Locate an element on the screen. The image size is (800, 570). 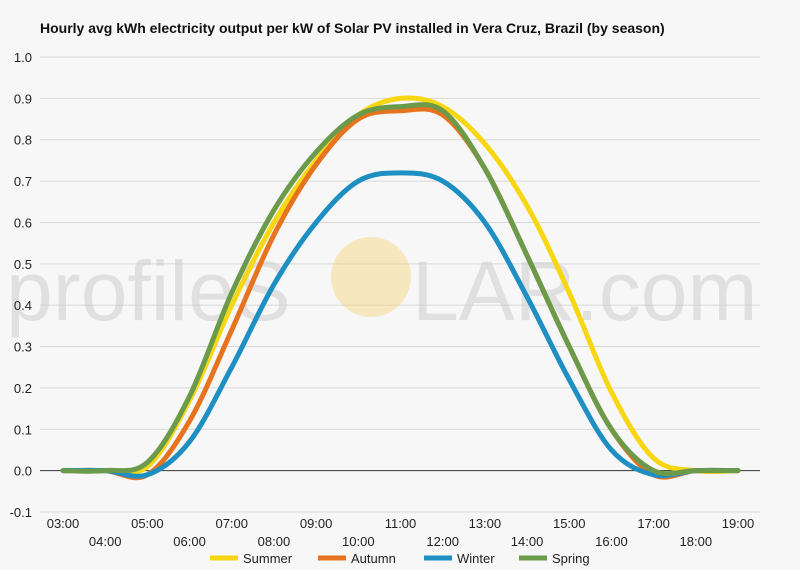
x-tick-label: 07:00 is located at coordinates (231, 523).